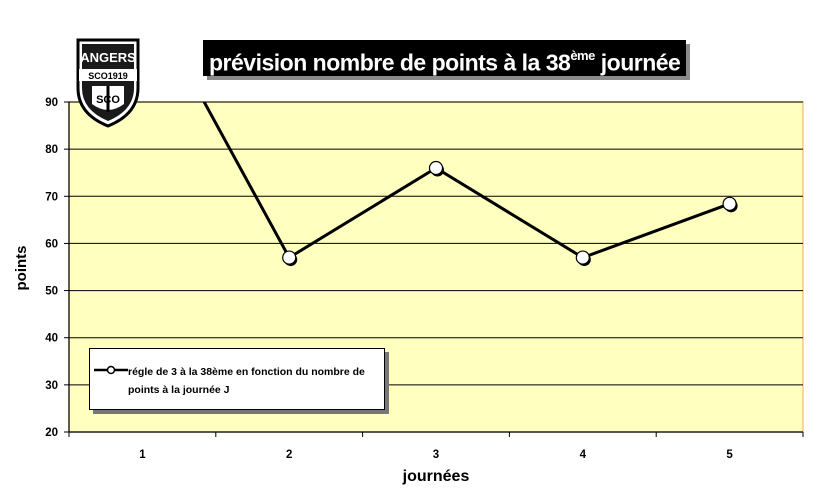 The height and width of the screenshot is (492, 817). Describe the element at coordinates (583, 455) in the screenshot. I see `x-tick-label: 4` at that location.